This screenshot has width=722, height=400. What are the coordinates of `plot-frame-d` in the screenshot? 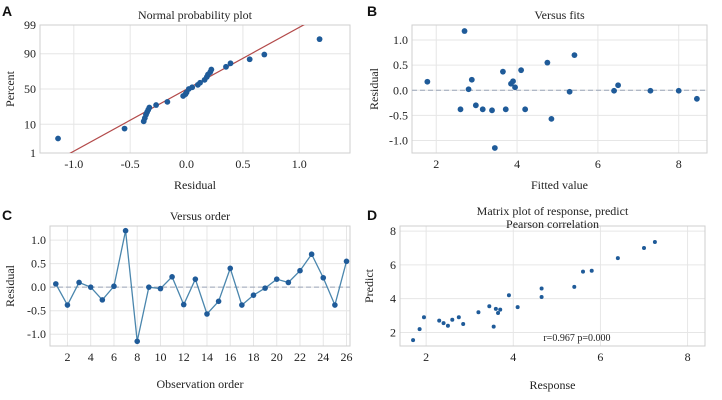 It's located at (552, 286).